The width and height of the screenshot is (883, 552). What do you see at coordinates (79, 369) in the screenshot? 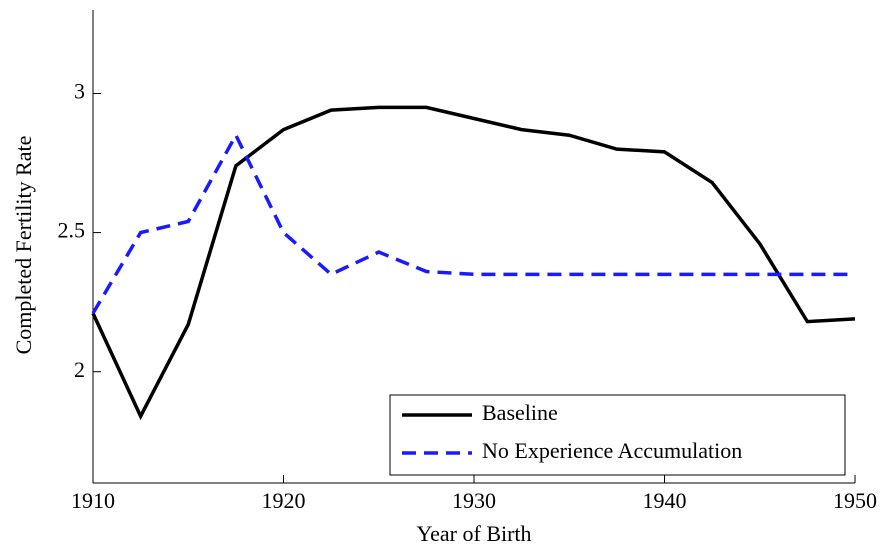
I see `y-tick-label: 2` at bounding box center [79, 369].